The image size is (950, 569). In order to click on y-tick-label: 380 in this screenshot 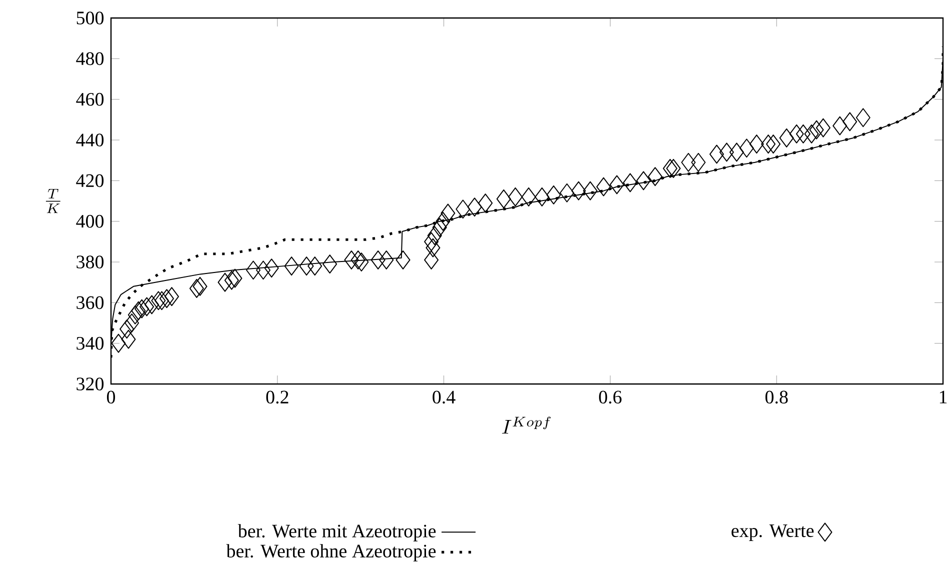, I will do `click(90, 262)`.